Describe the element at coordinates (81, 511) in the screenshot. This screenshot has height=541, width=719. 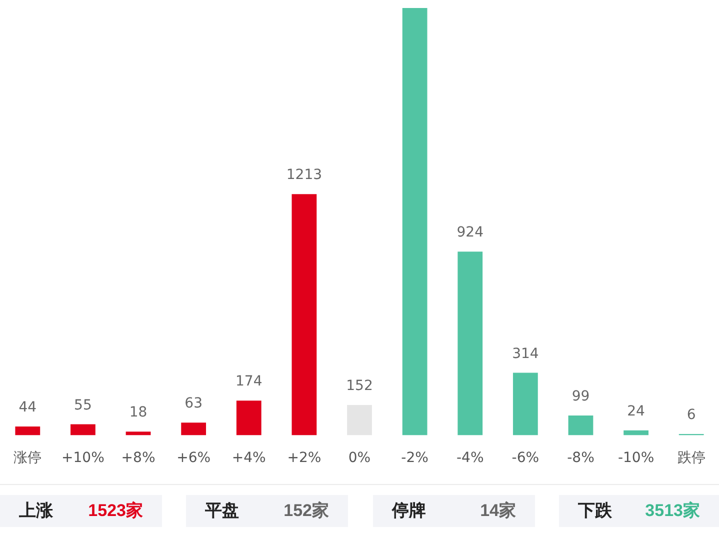
I see `summary-box: 上涨 1523家` at that location.